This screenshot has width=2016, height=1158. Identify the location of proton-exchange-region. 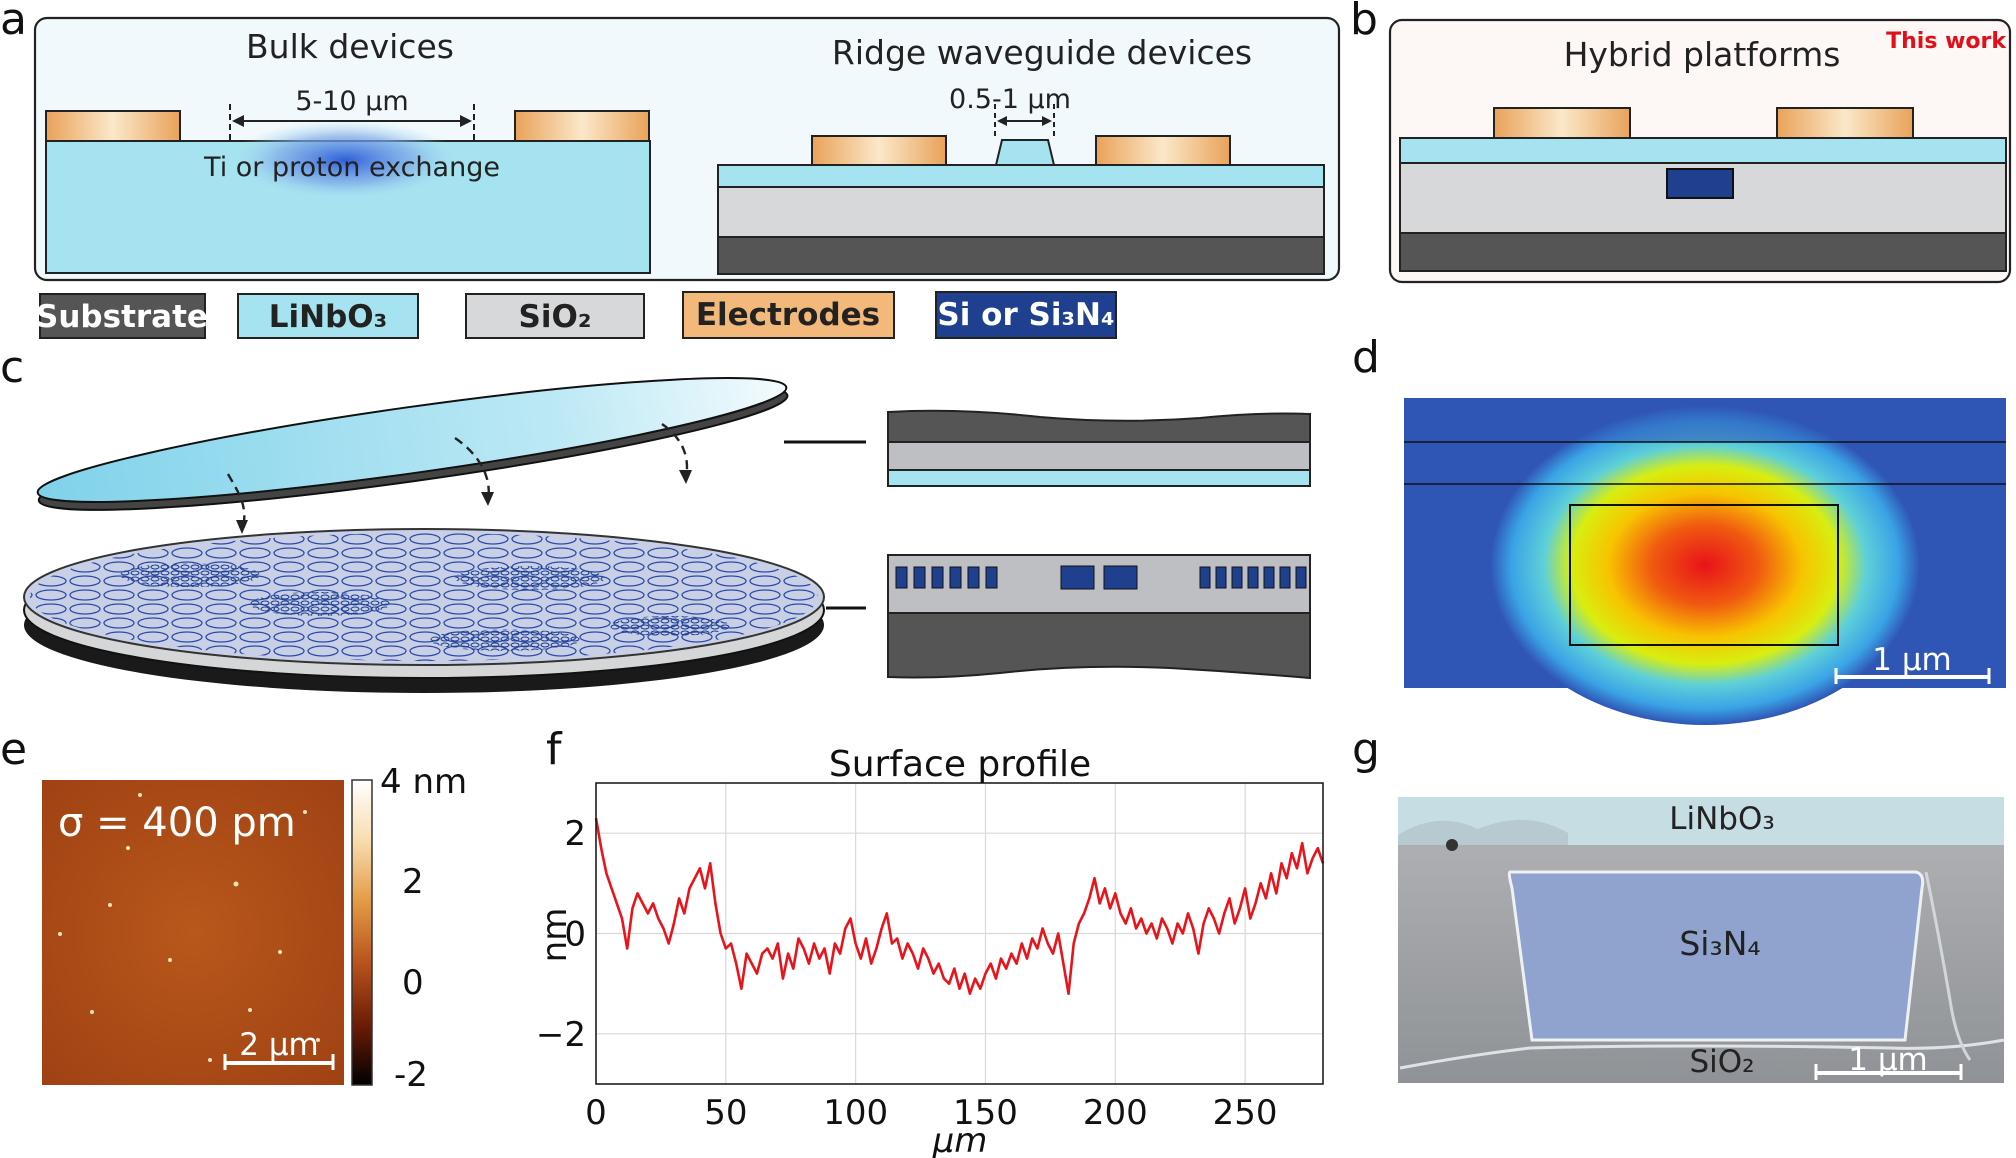
(345, 160).